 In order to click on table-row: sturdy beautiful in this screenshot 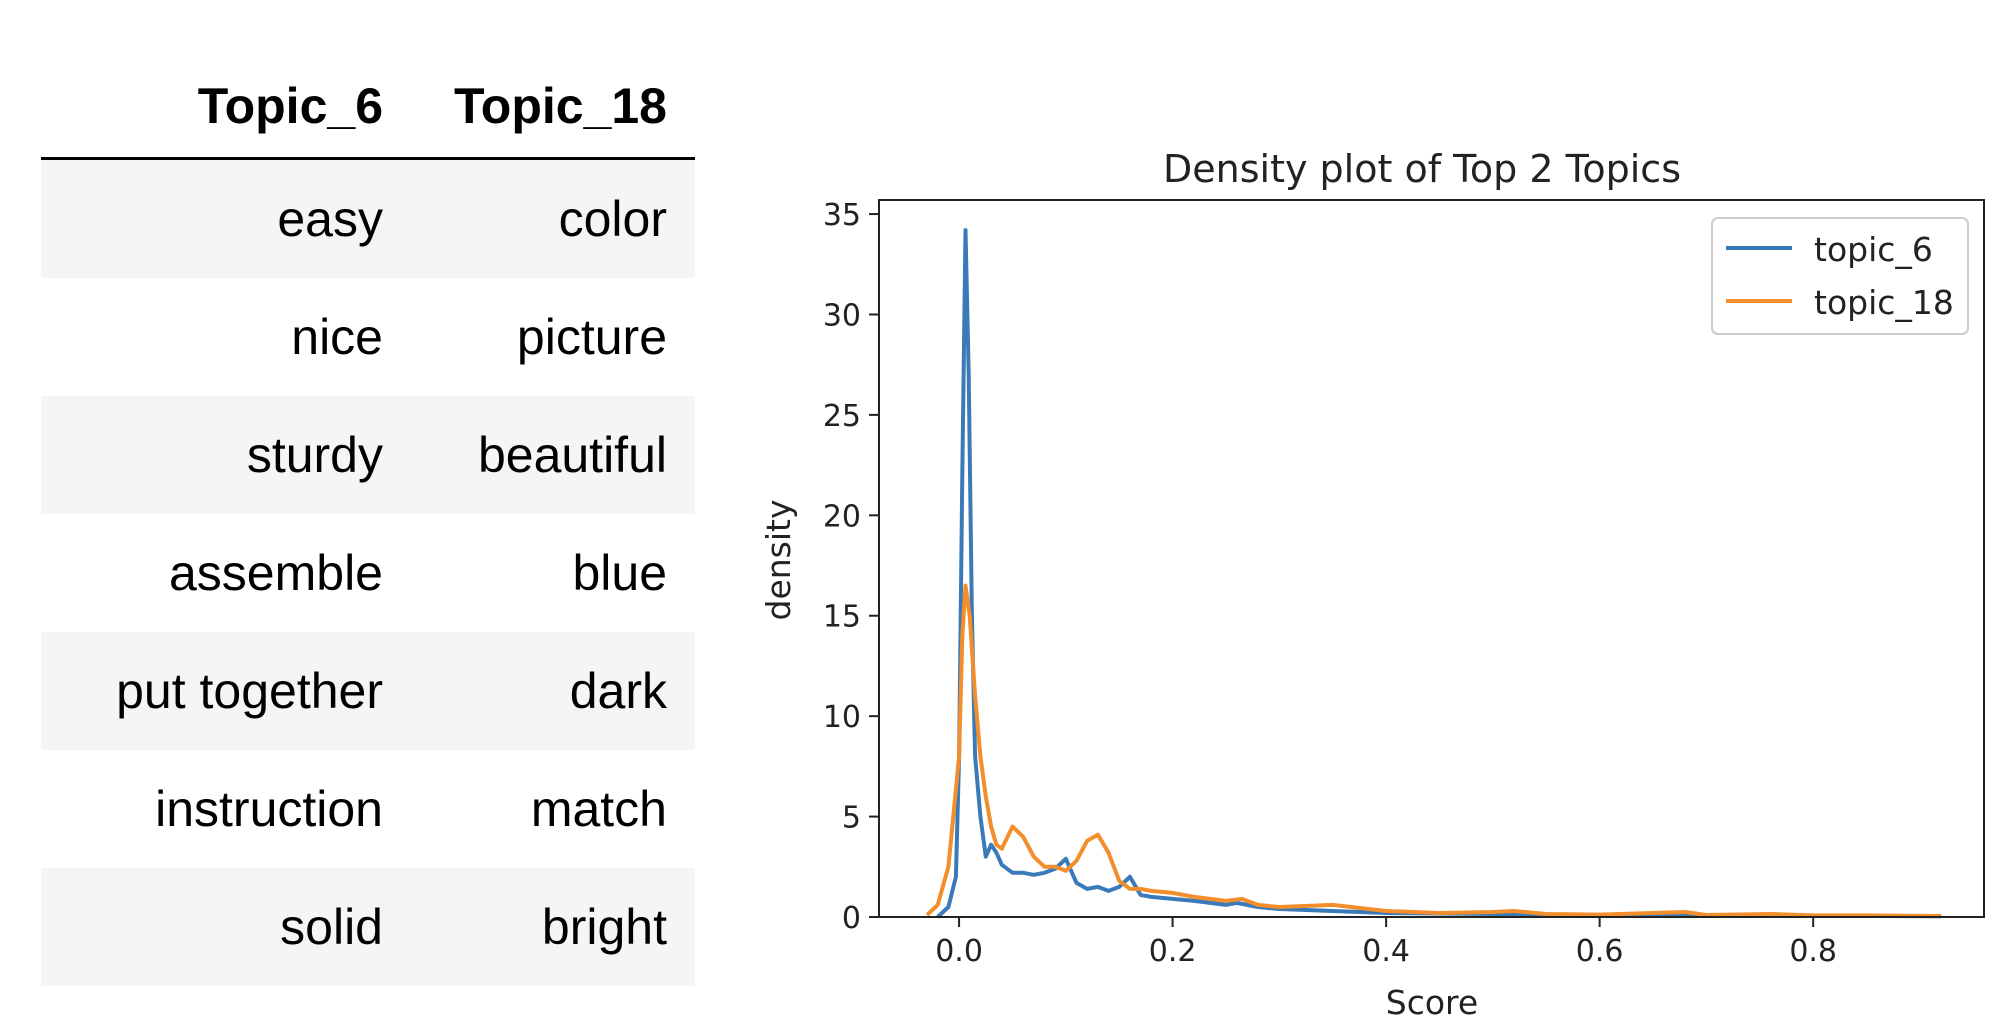, I will do `click(368, 455)`.